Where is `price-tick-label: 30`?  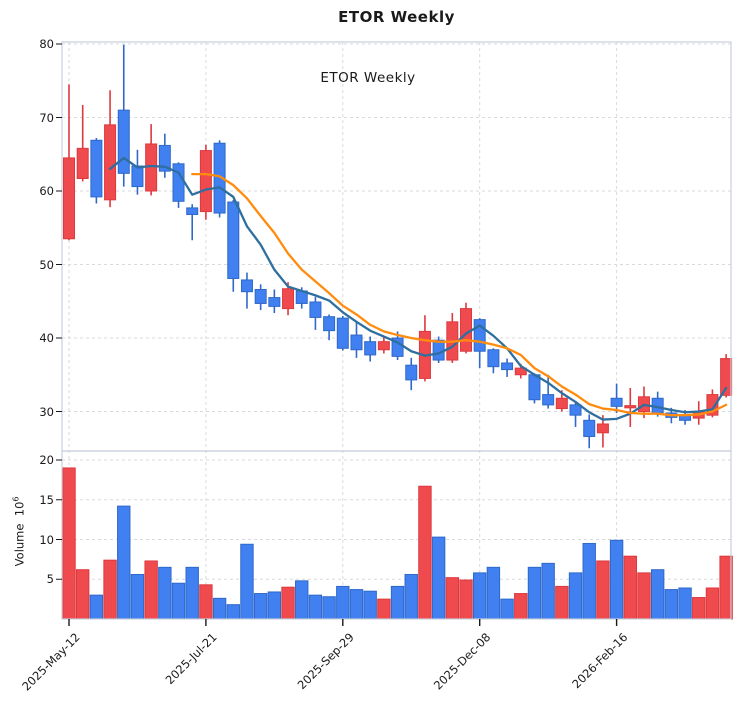
price-tick-label: 30 is located at coordinates (46, 411).